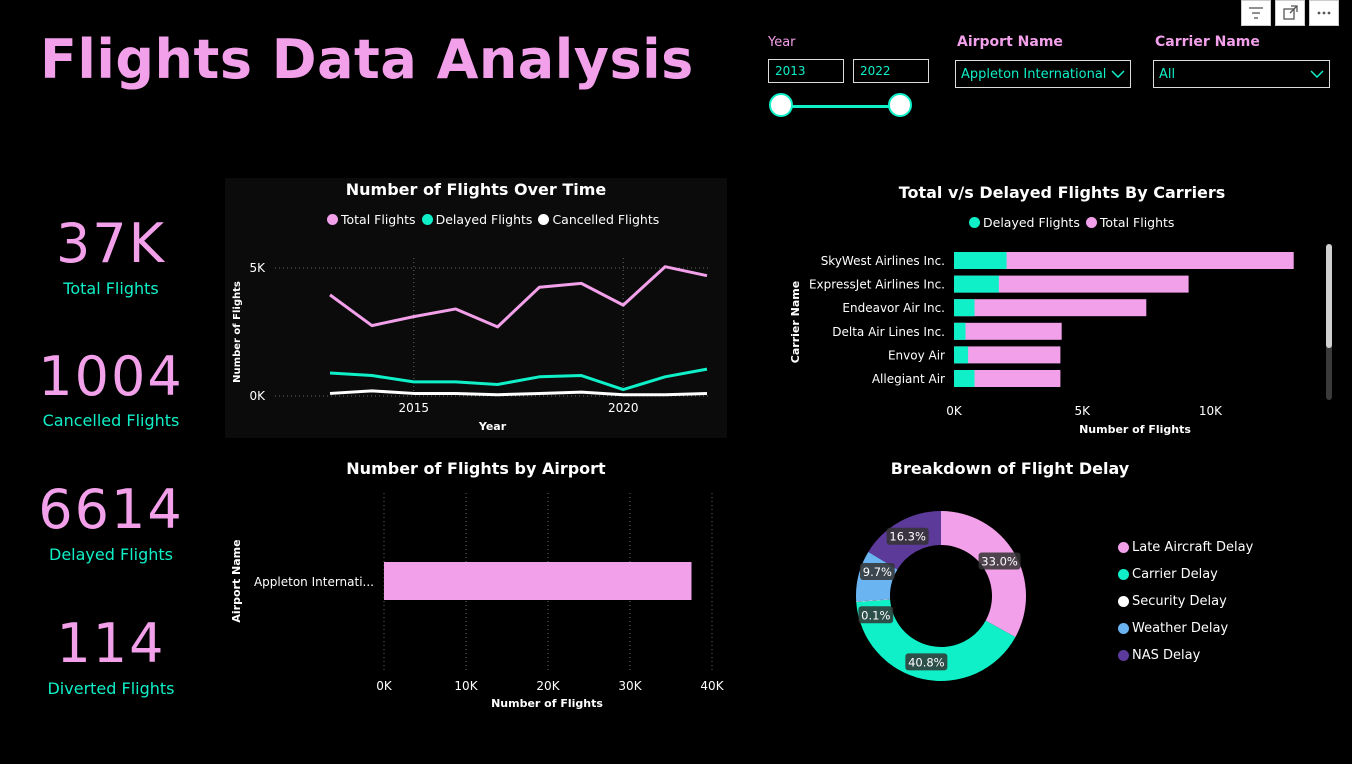 Image resolution: width=1352 pixels, height=764 pixels. What do you see at coordinates (1010, 42) in the screenshot?
I see `airport-slicer-label: Airport Name` at bounding box center [1010, 42].